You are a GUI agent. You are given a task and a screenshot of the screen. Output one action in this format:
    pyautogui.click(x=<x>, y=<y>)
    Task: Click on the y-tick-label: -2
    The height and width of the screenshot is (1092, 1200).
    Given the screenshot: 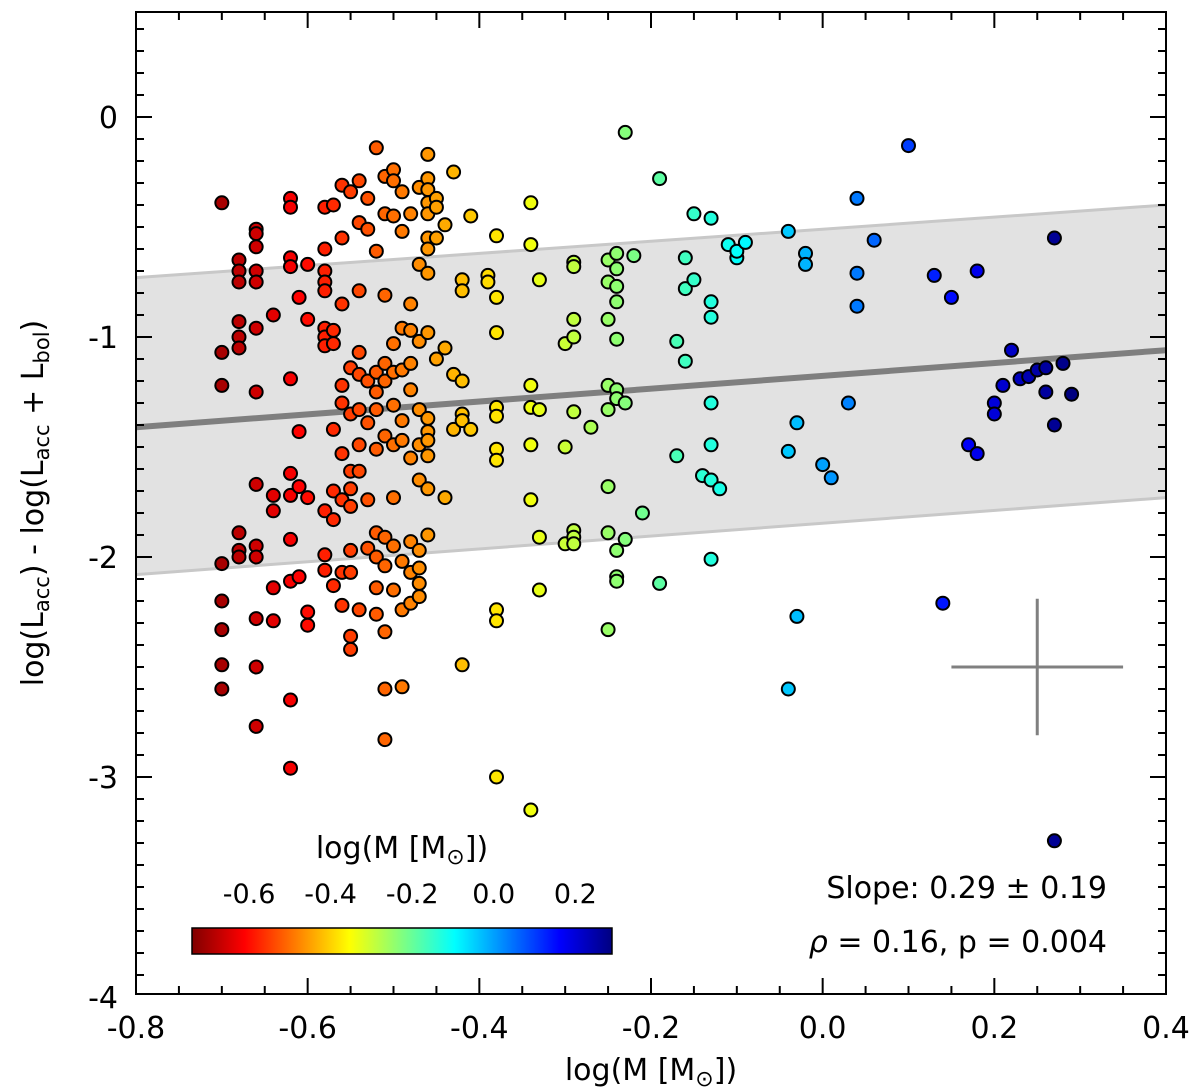 What is the action you would take?
    pyautogui.click(x=103, y=558)
    